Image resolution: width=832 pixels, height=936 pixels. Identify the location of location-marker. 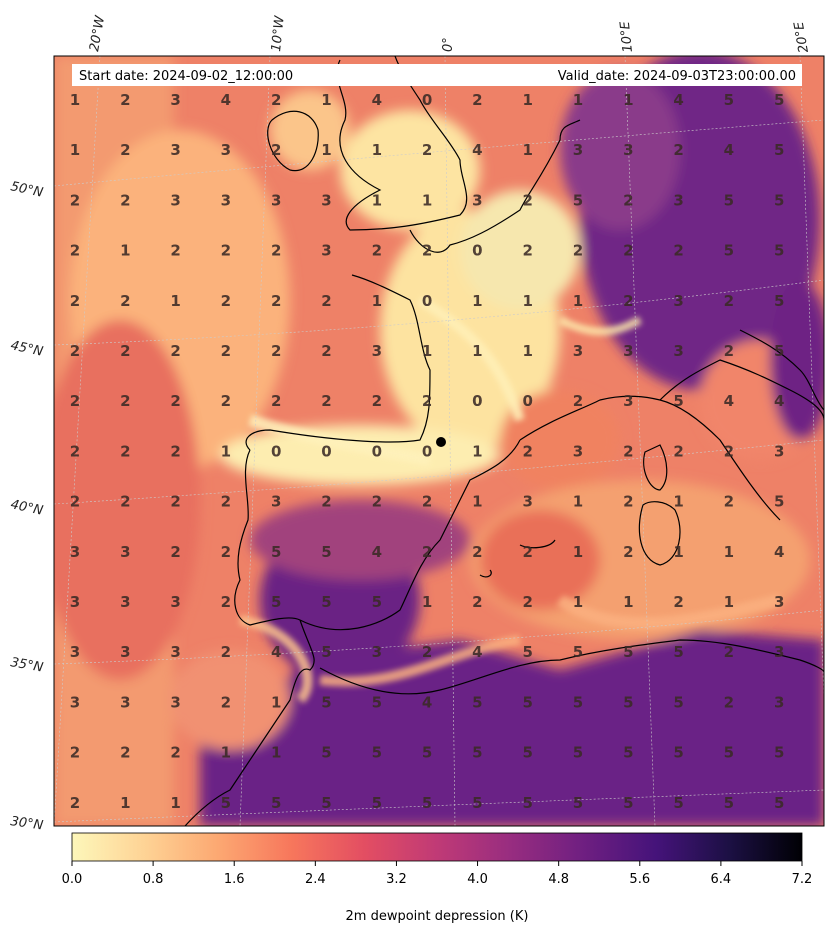
(441, 442).